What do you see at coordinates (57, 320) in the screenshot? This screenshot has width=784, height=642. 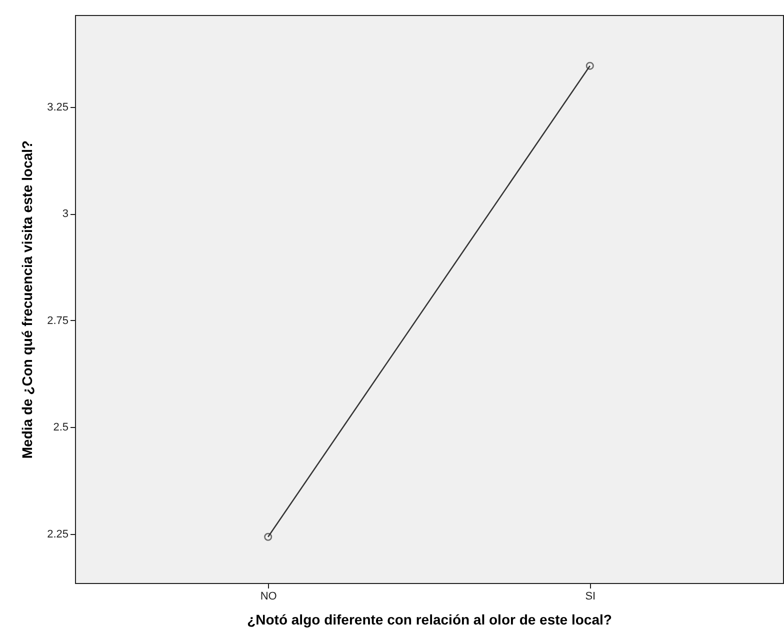 I see `y-tick-label: 2.75` at bounding box center [57, 320].